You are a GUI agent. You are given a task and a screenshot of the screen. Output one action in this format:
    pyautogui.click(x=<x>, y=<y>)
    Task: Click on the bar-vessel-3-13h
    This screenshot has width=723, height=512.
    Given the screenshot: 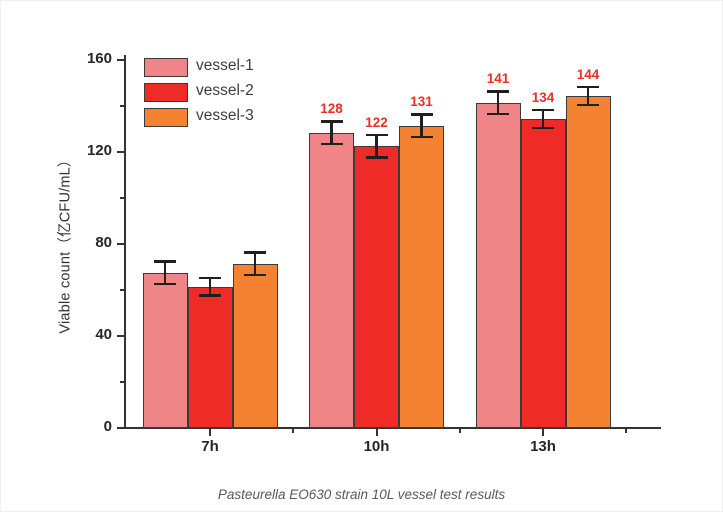 What is the action you would take?
    pyautogui.click(x=588, y=261)
    